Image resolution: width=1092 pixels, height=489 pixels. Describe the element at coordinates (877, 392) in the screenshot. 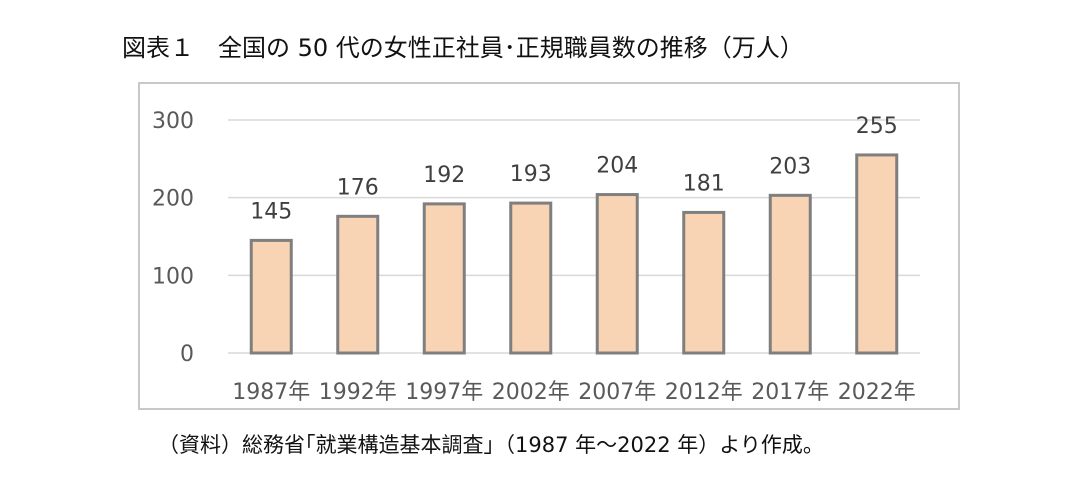

I see `x-tick-label: 2022年` at that location.